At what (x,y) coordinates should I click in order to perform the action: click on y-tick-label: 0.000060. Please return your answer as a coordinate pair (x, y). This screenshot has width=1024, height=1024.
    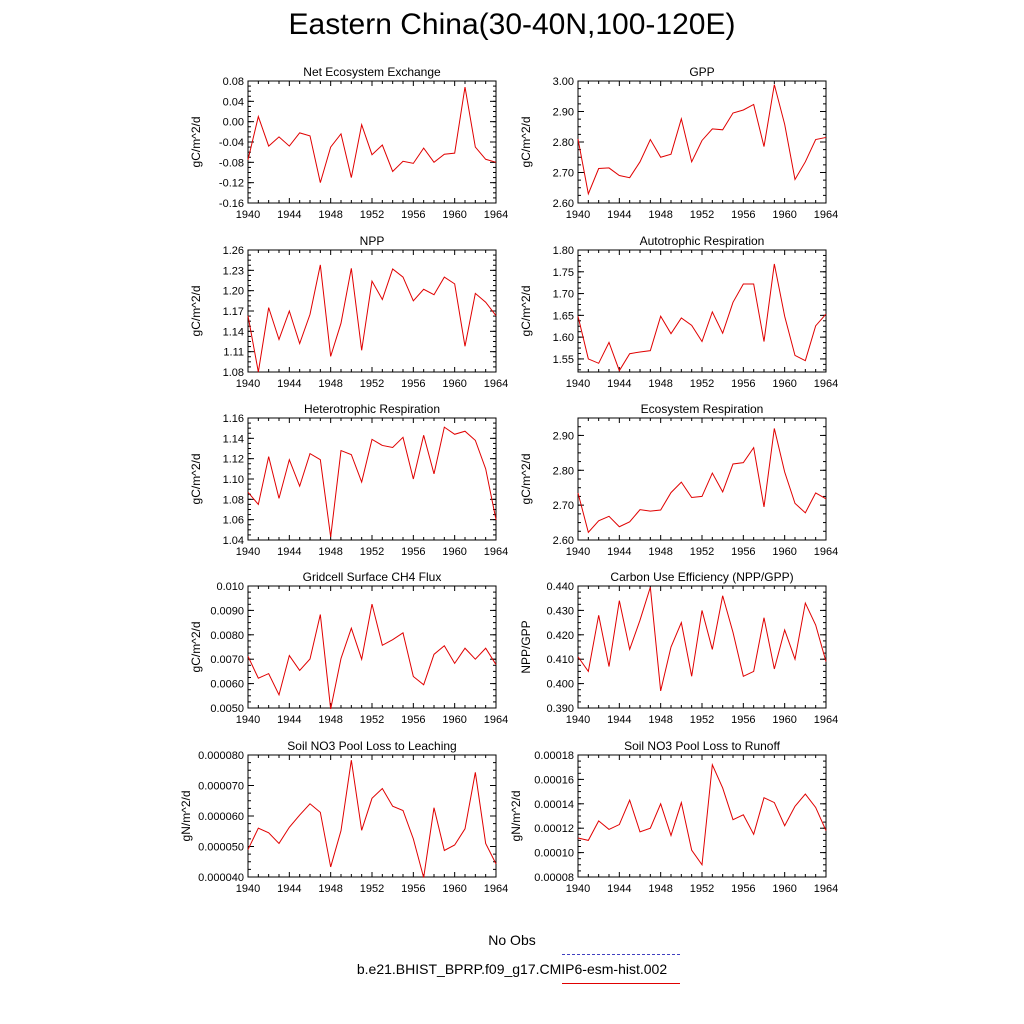
    Looking at the image, I should click on (221, 817).